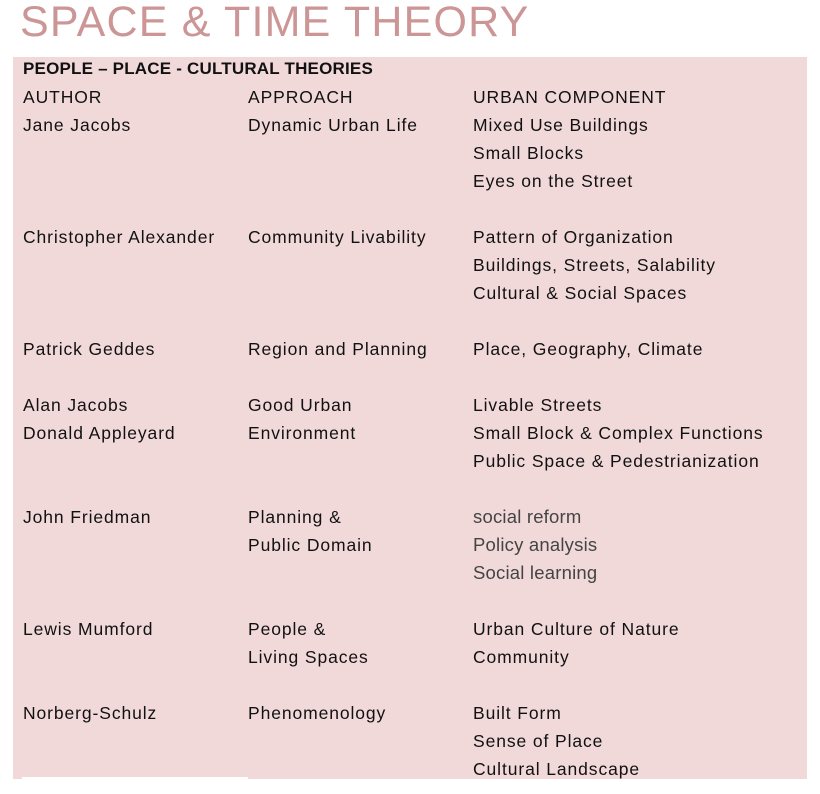  I want to click on component-line: Pattern of Organization, so click(573, 237).